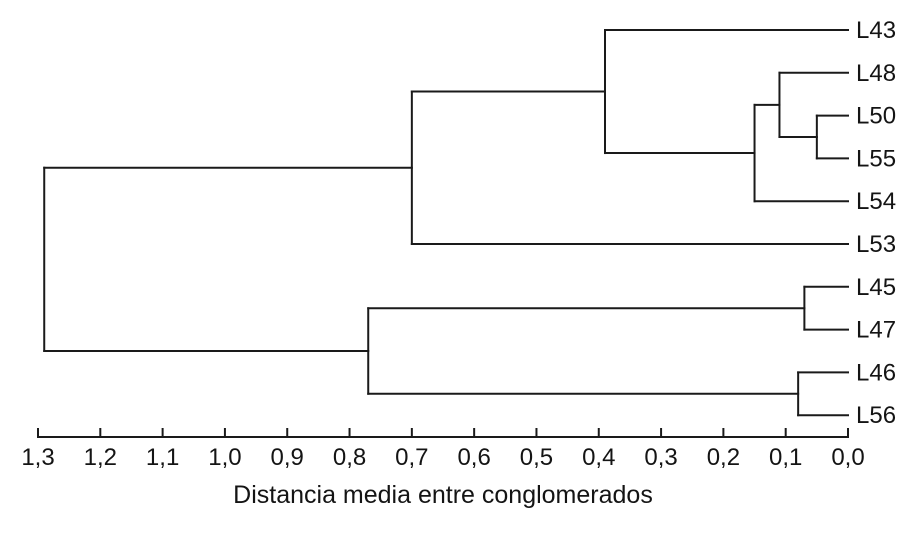 The height and width of the screenshot is (548, 920). What do you see at coordinates (876, 372) in the screenshot?
I see `leaf-label-L46: L46` at bounding box center [876, 372].